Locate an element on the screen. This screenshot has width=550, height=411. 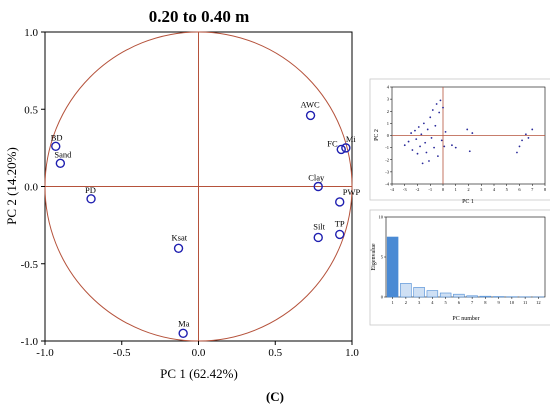
loading-point-label: AWC is located at coordinates (310, 104).